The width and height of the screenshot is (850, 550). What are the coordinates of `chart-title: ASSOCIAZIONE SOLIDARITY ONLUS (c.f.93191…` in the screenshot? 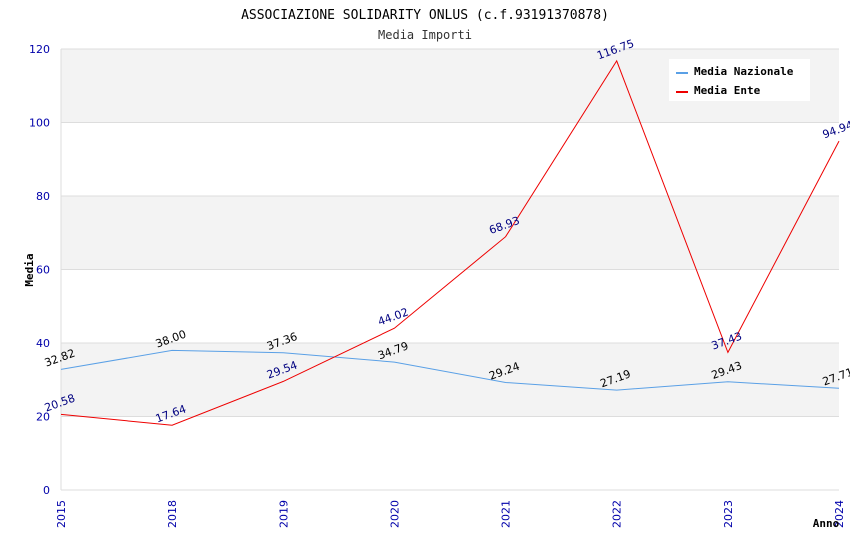 It's located at (425, 15).